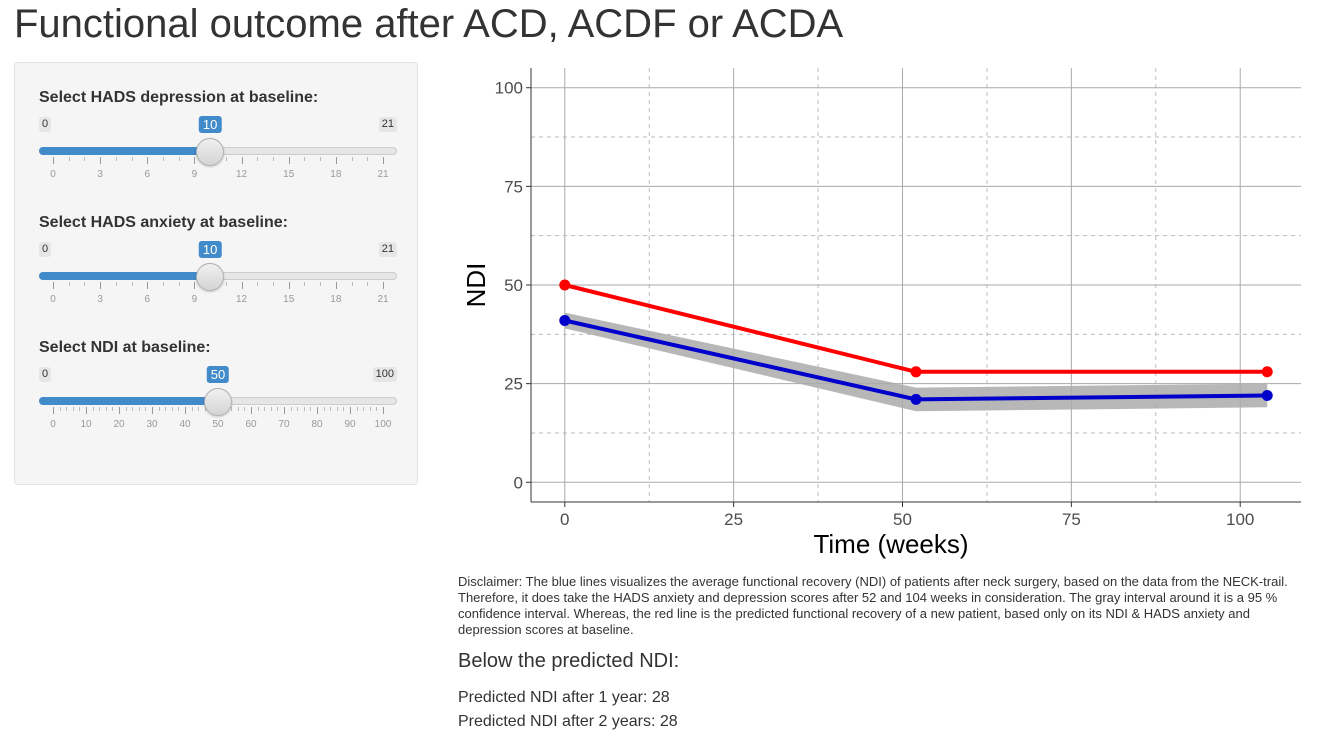 This screenshot has height=747, width=1323. I want to click on slider-label: Select HADS depression at baseline:, so click(179, 97).